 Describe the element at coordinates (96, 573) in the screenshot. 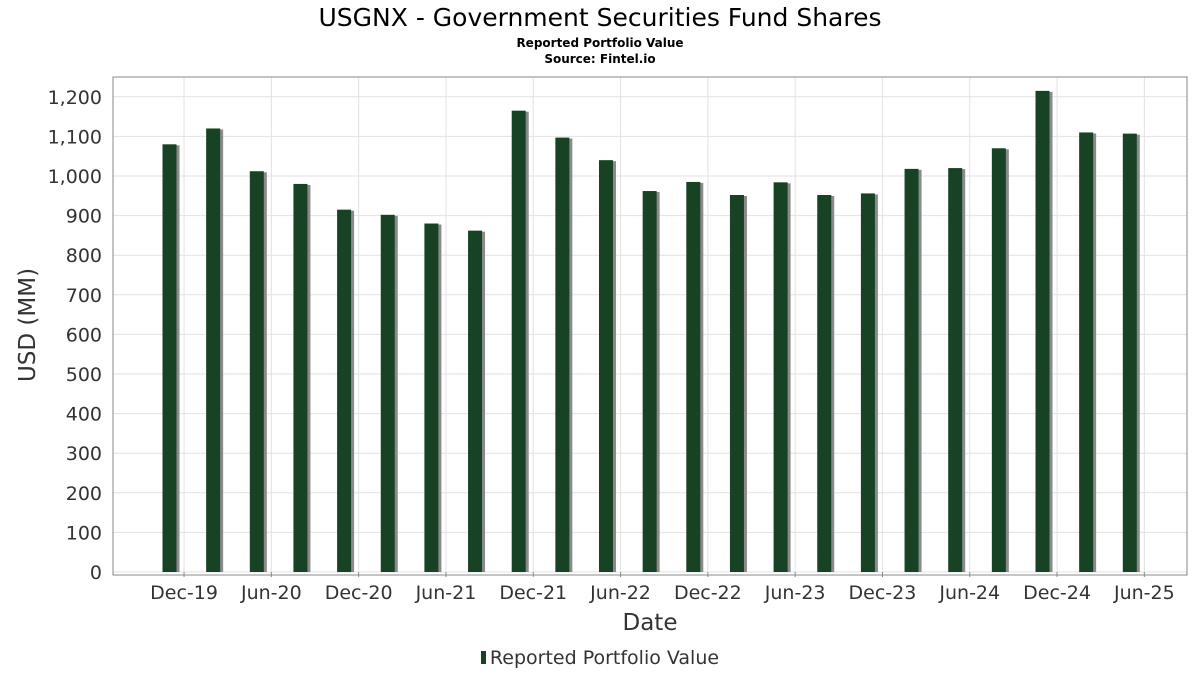

I see `y-tick-label: 0` at that location.